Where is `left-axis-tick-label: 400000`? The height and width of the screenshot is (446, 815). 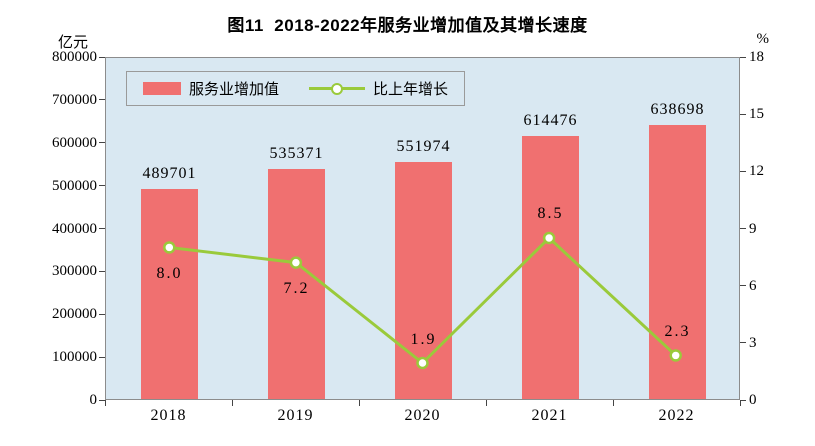
left-axis-tick-label: 400000 is located at coordinates (74, 228).